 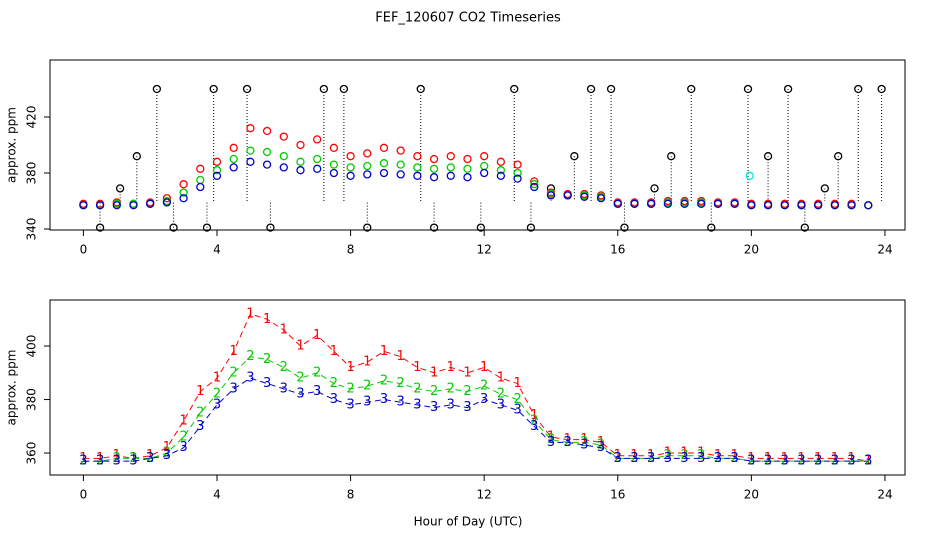 What do you see at coordinates (84, 495) in the screenshot?
I see `x-tick-label: 0` at bounding box center [84, 495].